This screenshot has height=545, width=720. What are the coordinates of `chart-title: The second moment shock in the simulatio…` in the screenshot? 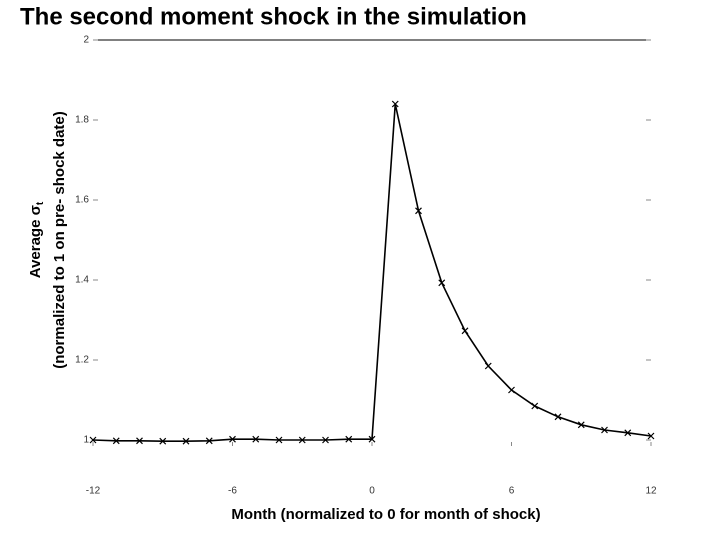 It's located at (273, 16).